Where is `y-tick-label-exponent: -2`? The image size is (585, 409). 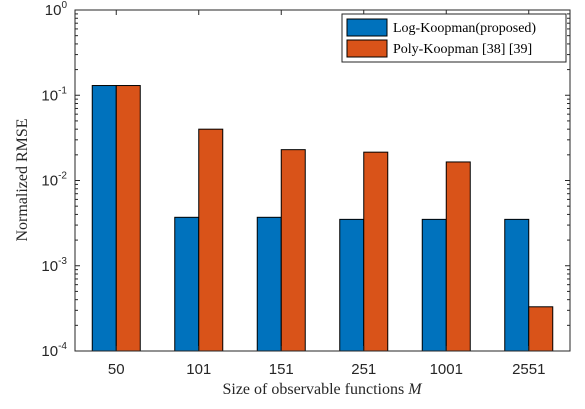
y-tick-label-exponent: -2 is located at coordinates (62, 176).